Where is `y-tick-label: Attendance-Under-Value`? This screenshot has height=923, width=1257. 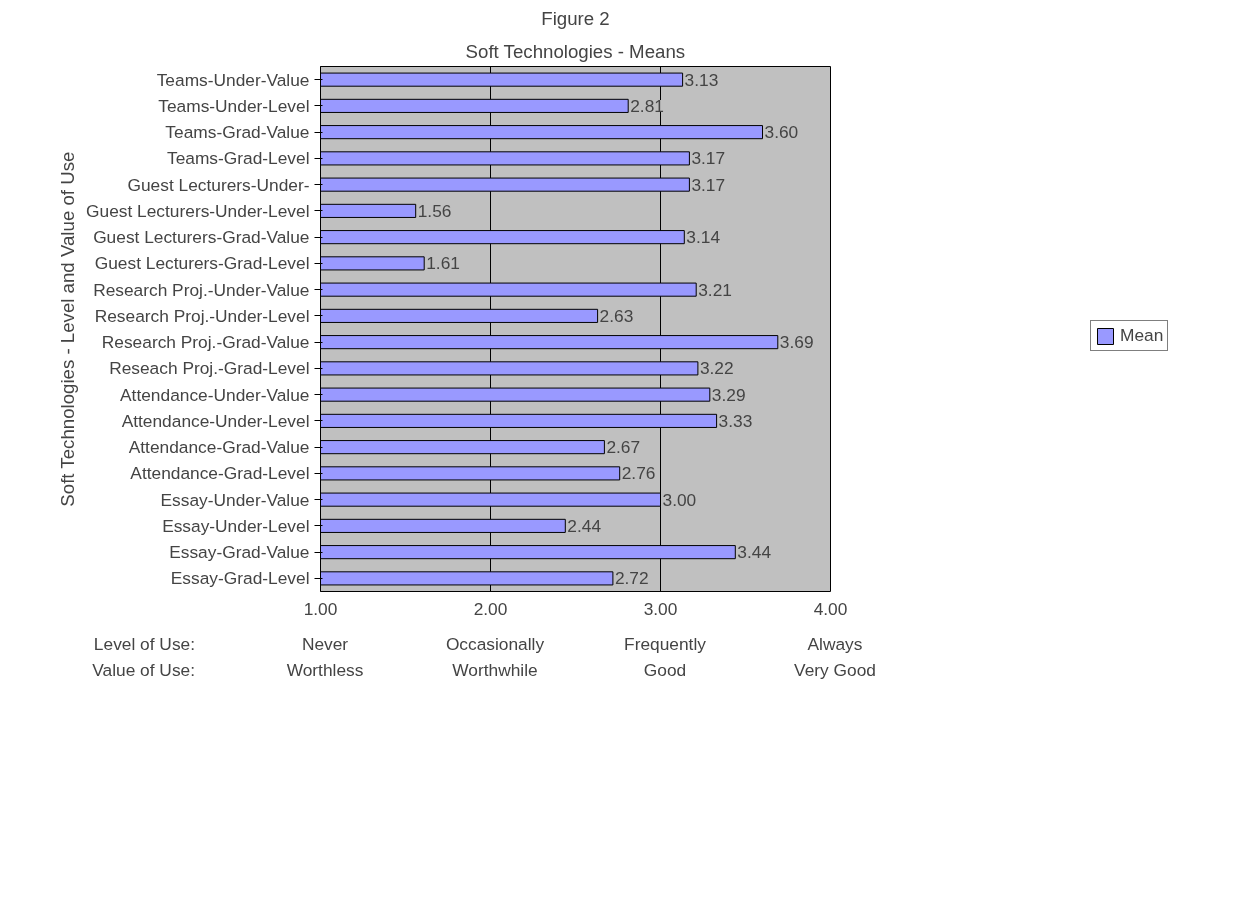 y-tick-label: Attendance-Under-Value is located at coordinates (215, 394).